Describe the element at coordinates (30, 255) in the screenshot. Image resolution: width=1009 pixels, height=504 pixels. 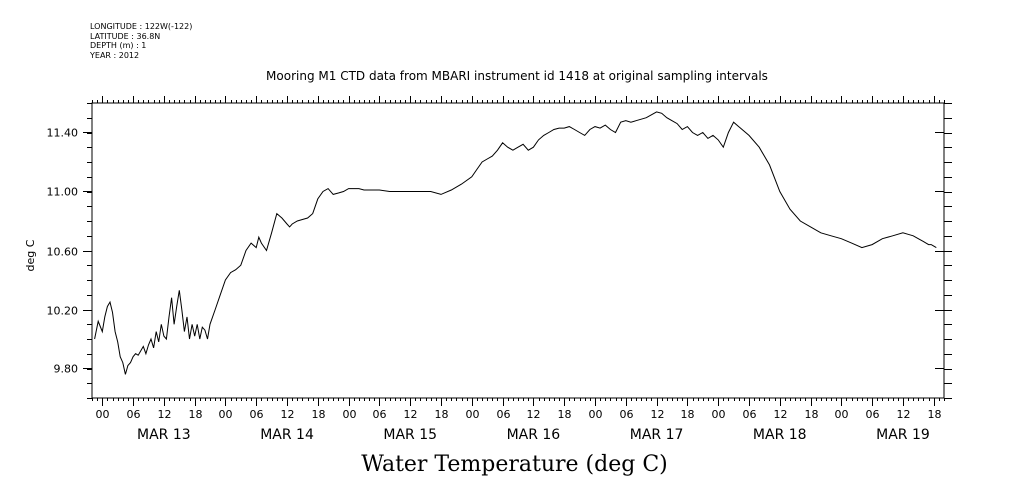
I see `y-axis-label: deg C` at that location.